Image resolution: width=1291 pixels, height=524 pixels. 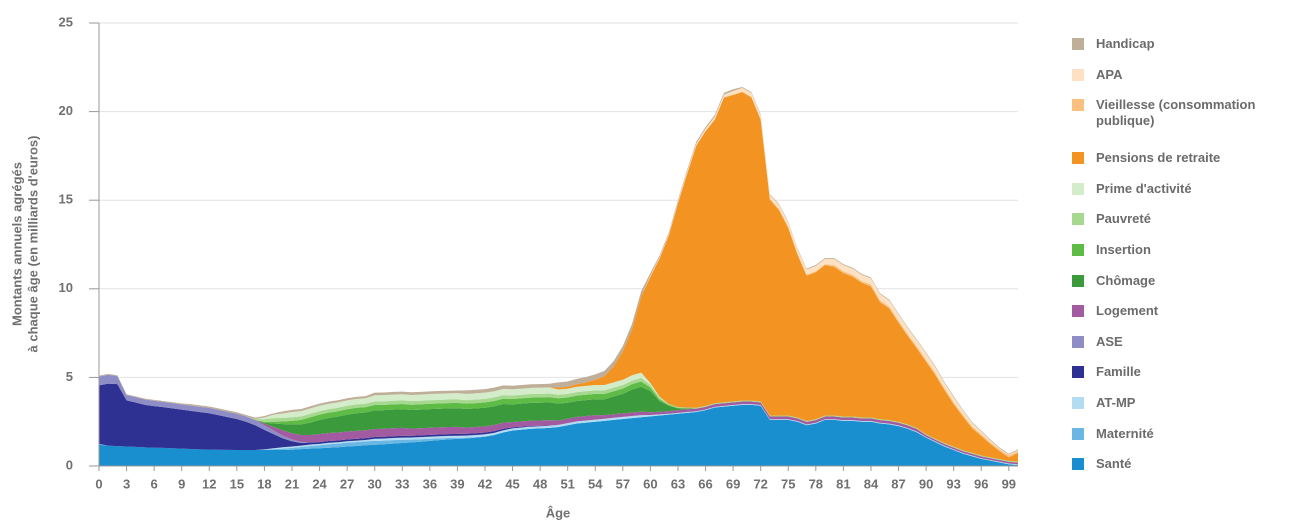 I want to click on legend-item: AT-MP, so click(x=1175, y=410).